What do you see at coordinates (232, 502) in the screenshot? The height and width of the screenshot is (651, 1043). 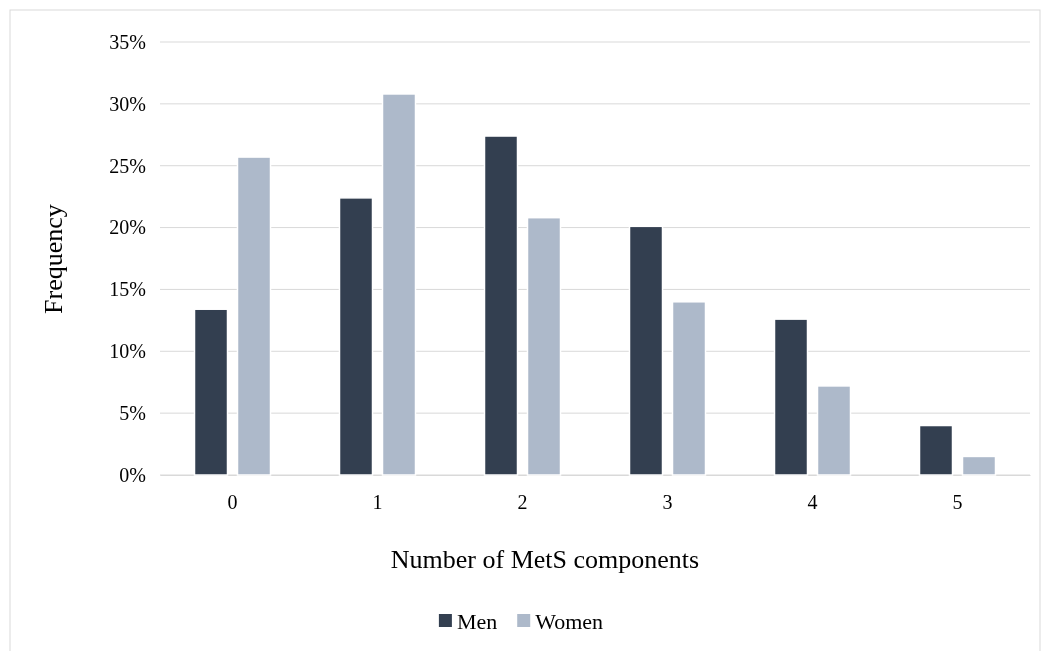 I see `x-tick-label: 0` at bounding box center [232, 502].